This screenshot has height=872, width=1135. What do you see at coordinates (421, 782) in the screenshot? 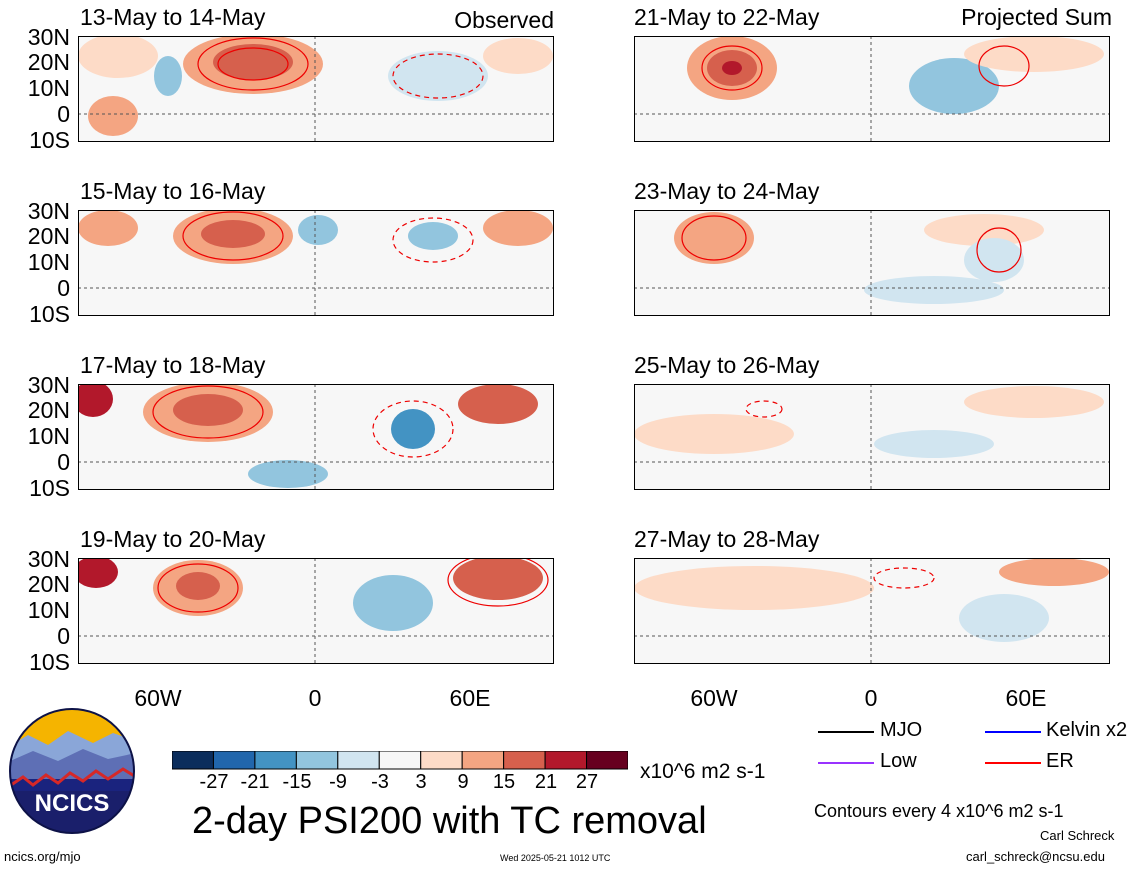
I see `colorbar-label: 3` at bounding box center [421, 782].